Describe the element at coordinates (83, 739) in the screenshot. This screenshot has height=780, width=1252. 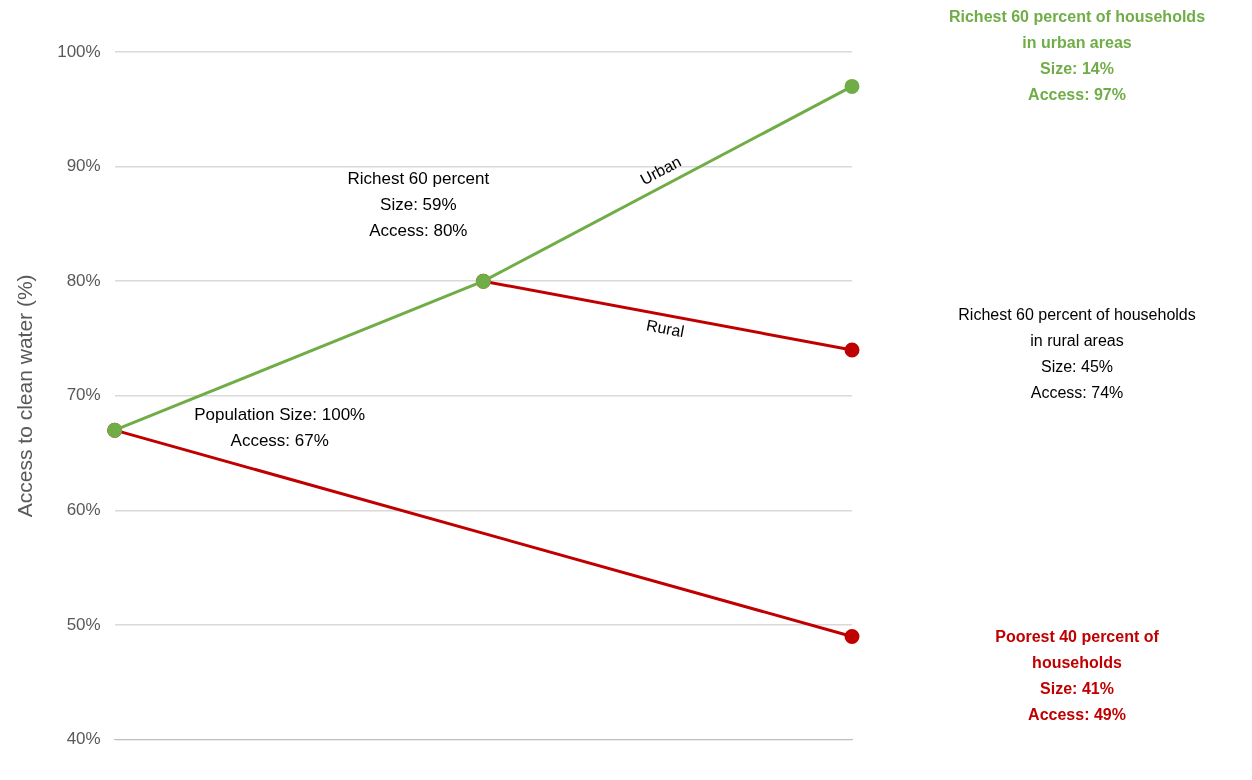
I see `y-tick-label: 40%` at that location.